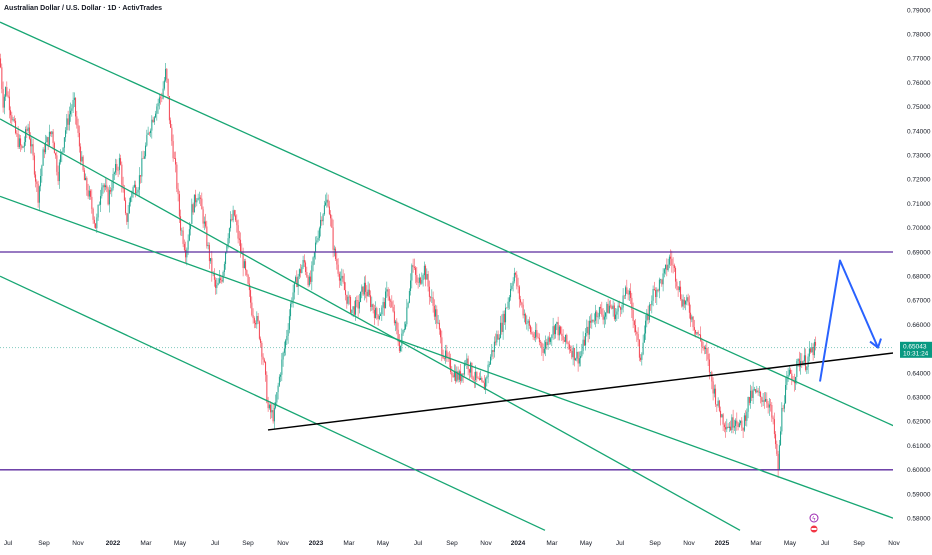 The image size is (932, 555). Describe the element at coordinates (814, 523) in the screenshot. I see `event-icons: ϟ` at that location.